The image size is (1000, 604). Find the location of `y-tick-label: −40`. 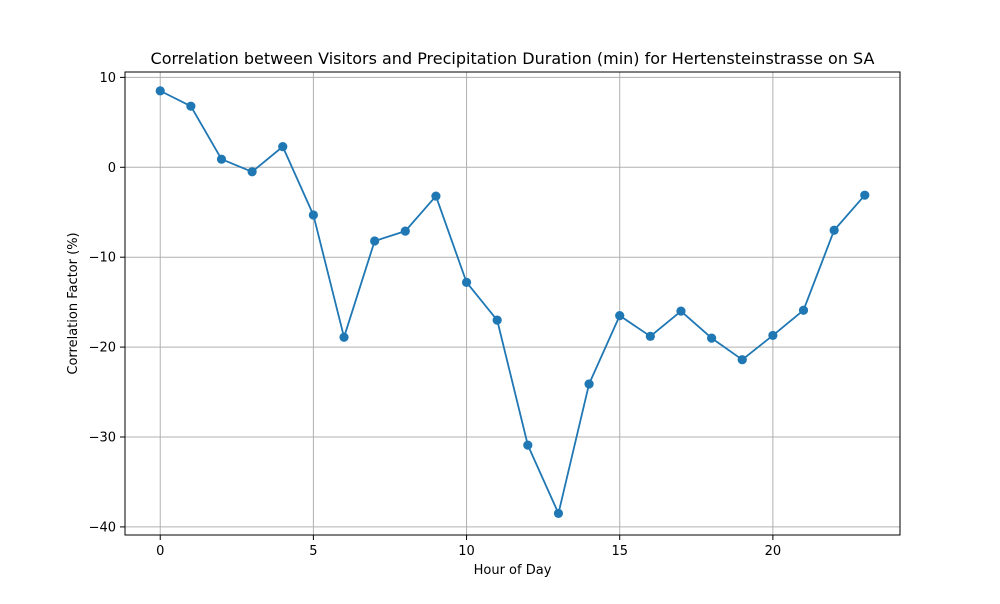

y-tick-label: −40 is located at coordinates (102, 527).